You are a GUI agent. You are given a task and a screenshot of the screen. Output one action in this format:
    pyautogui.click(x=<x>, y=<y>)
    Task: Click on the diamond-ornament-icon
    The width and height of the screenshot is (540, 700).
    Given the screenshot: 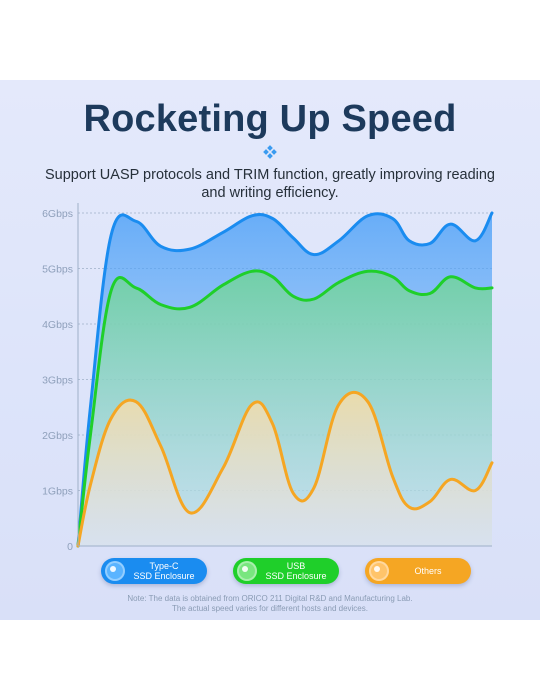 What is the action you would take?
    pyautogui.click(x=270, y=152)
    